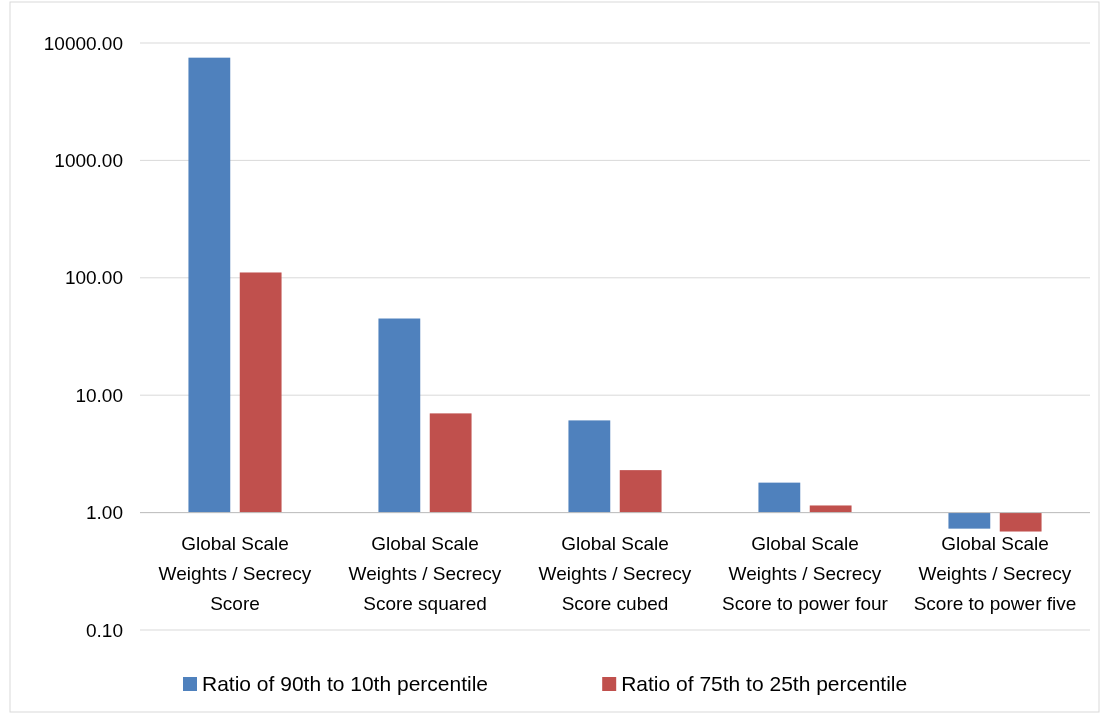 The image size is (1105, 716). I want to click on y-tick-label: 10000.00, so click(83, 43).